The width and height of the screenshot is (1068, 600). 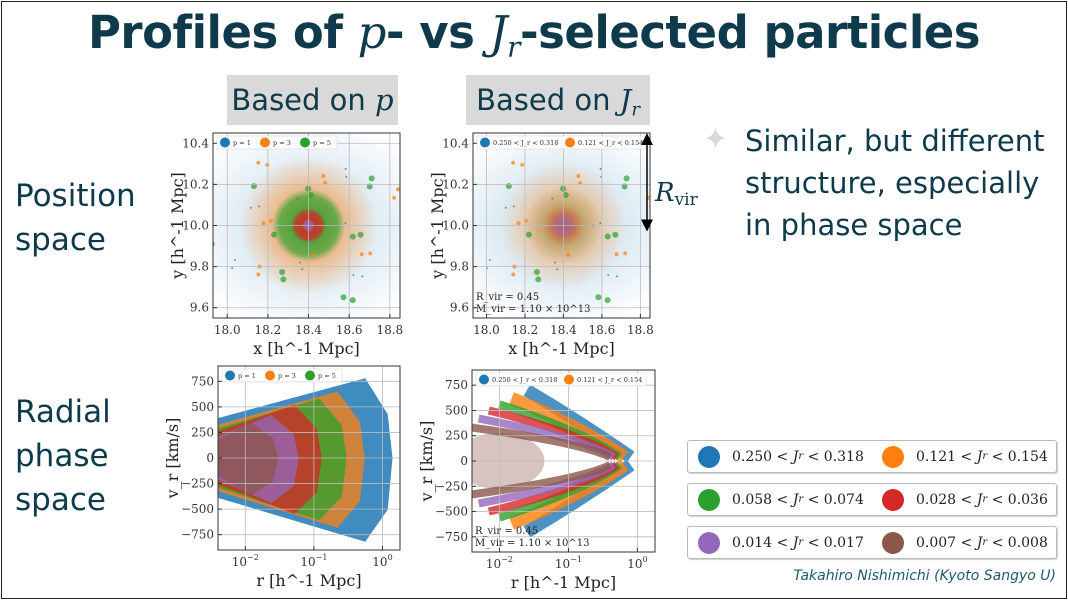 I want to click on header-math-sub: r, so click(x=635, y=110).